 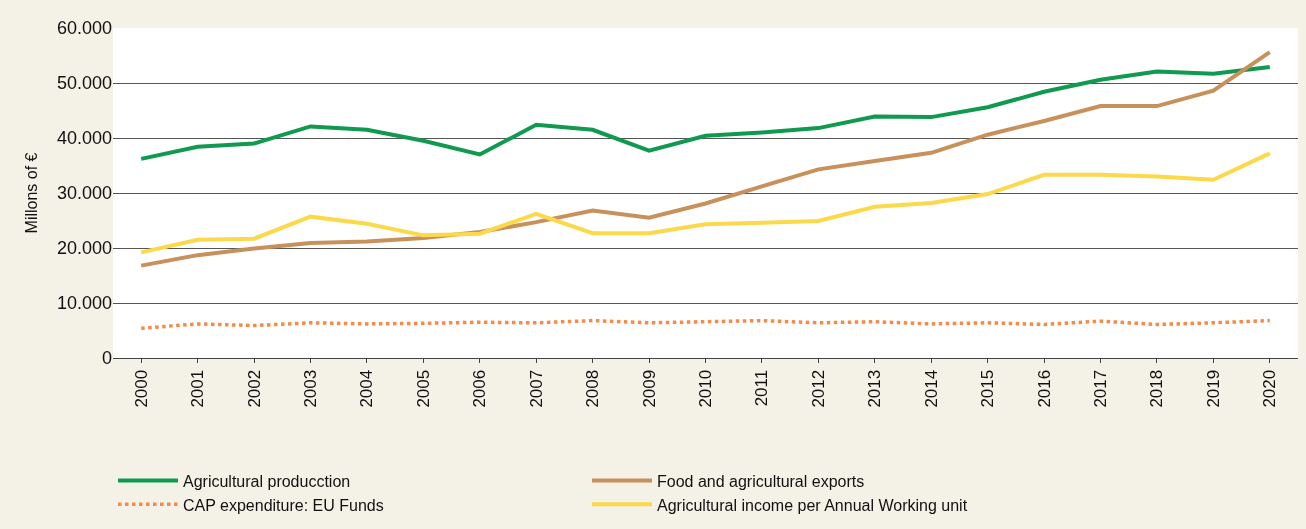 I want to click on y-tick-label: 10.000, so click(x=84, y=303).